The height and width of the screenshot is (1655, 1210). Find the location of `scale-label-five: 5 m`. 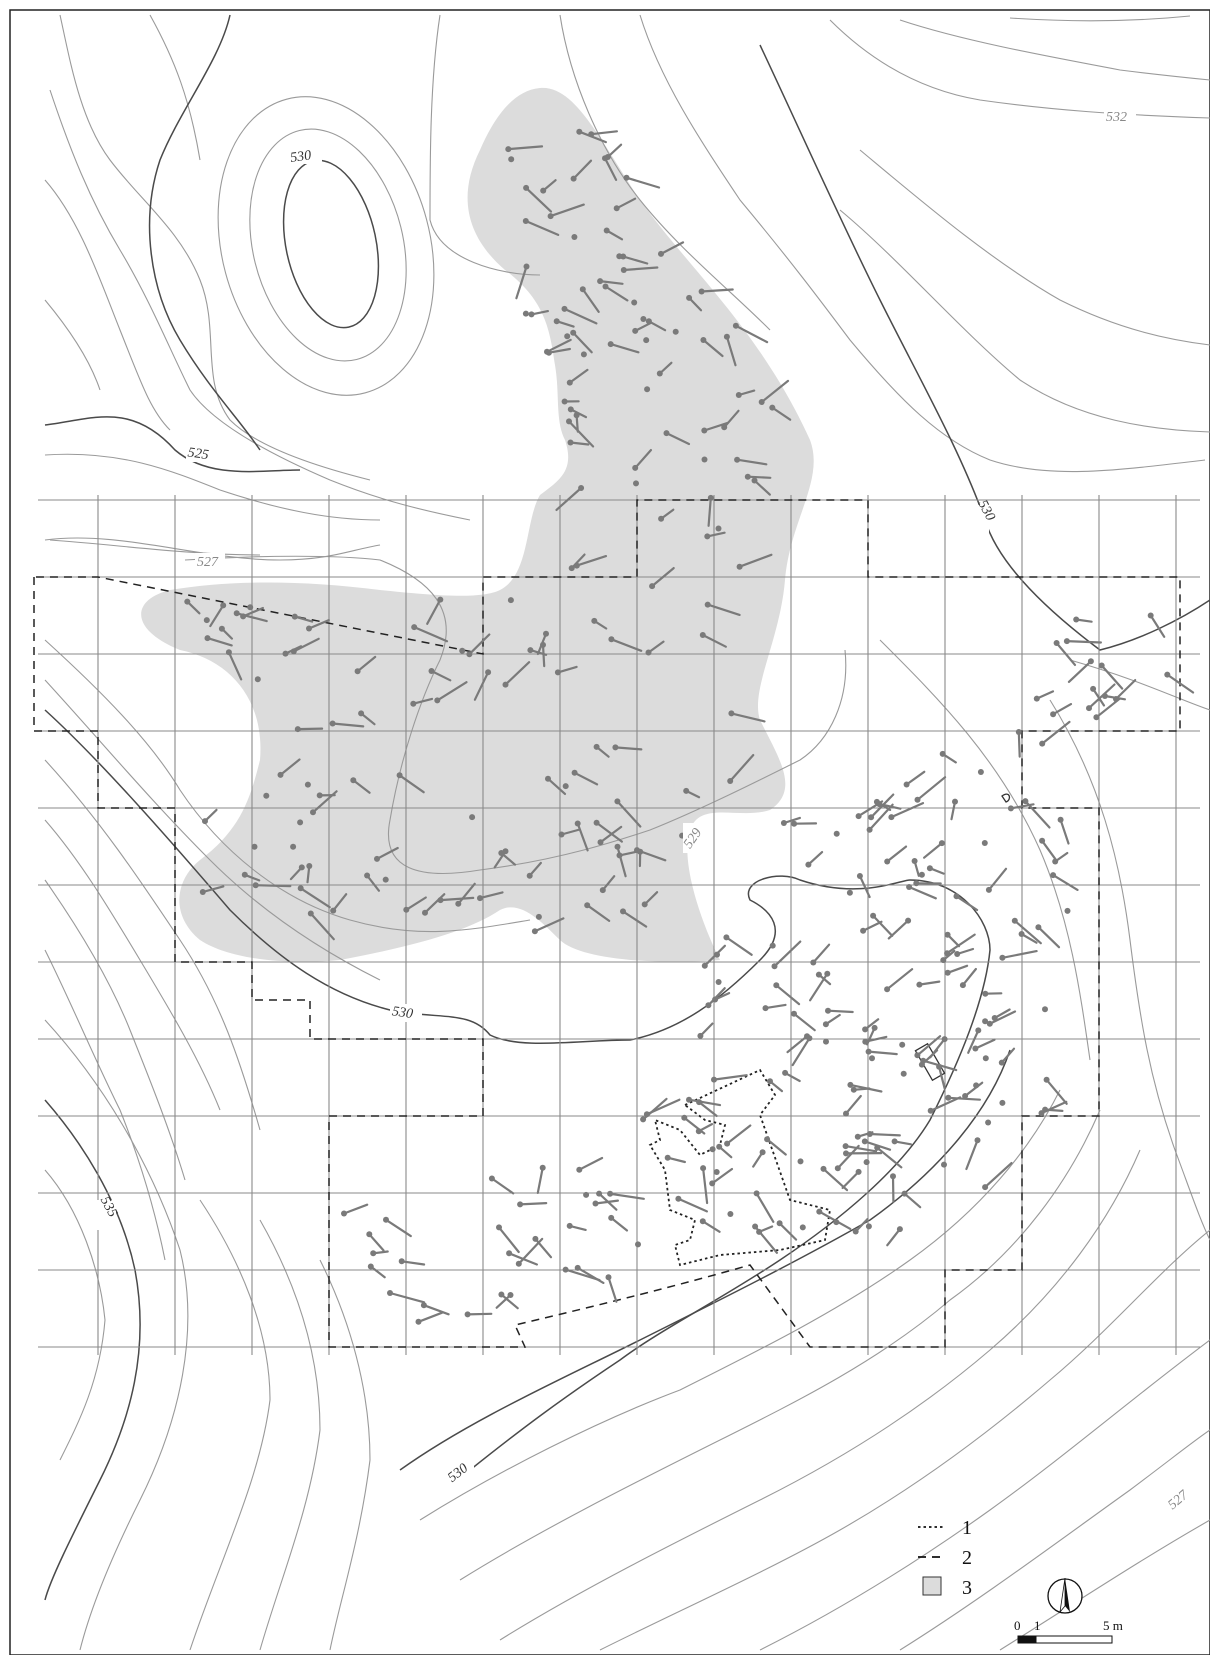

scale-label-five: 5 m is located at coordinates (1113, 1625).